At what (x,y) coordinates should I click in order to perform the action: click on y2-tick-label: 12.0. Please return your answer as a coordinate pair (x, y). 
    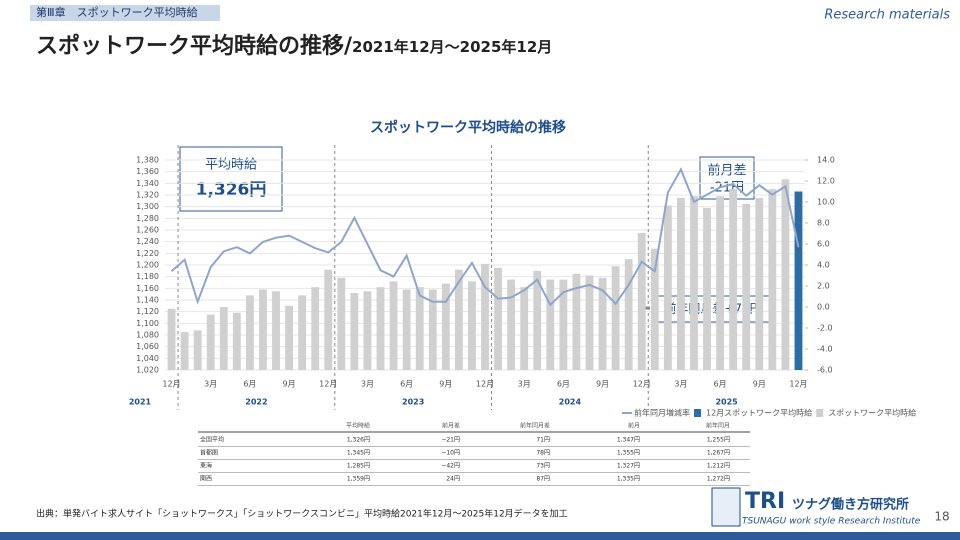
    Looking at the image, I should click on (826, 181).